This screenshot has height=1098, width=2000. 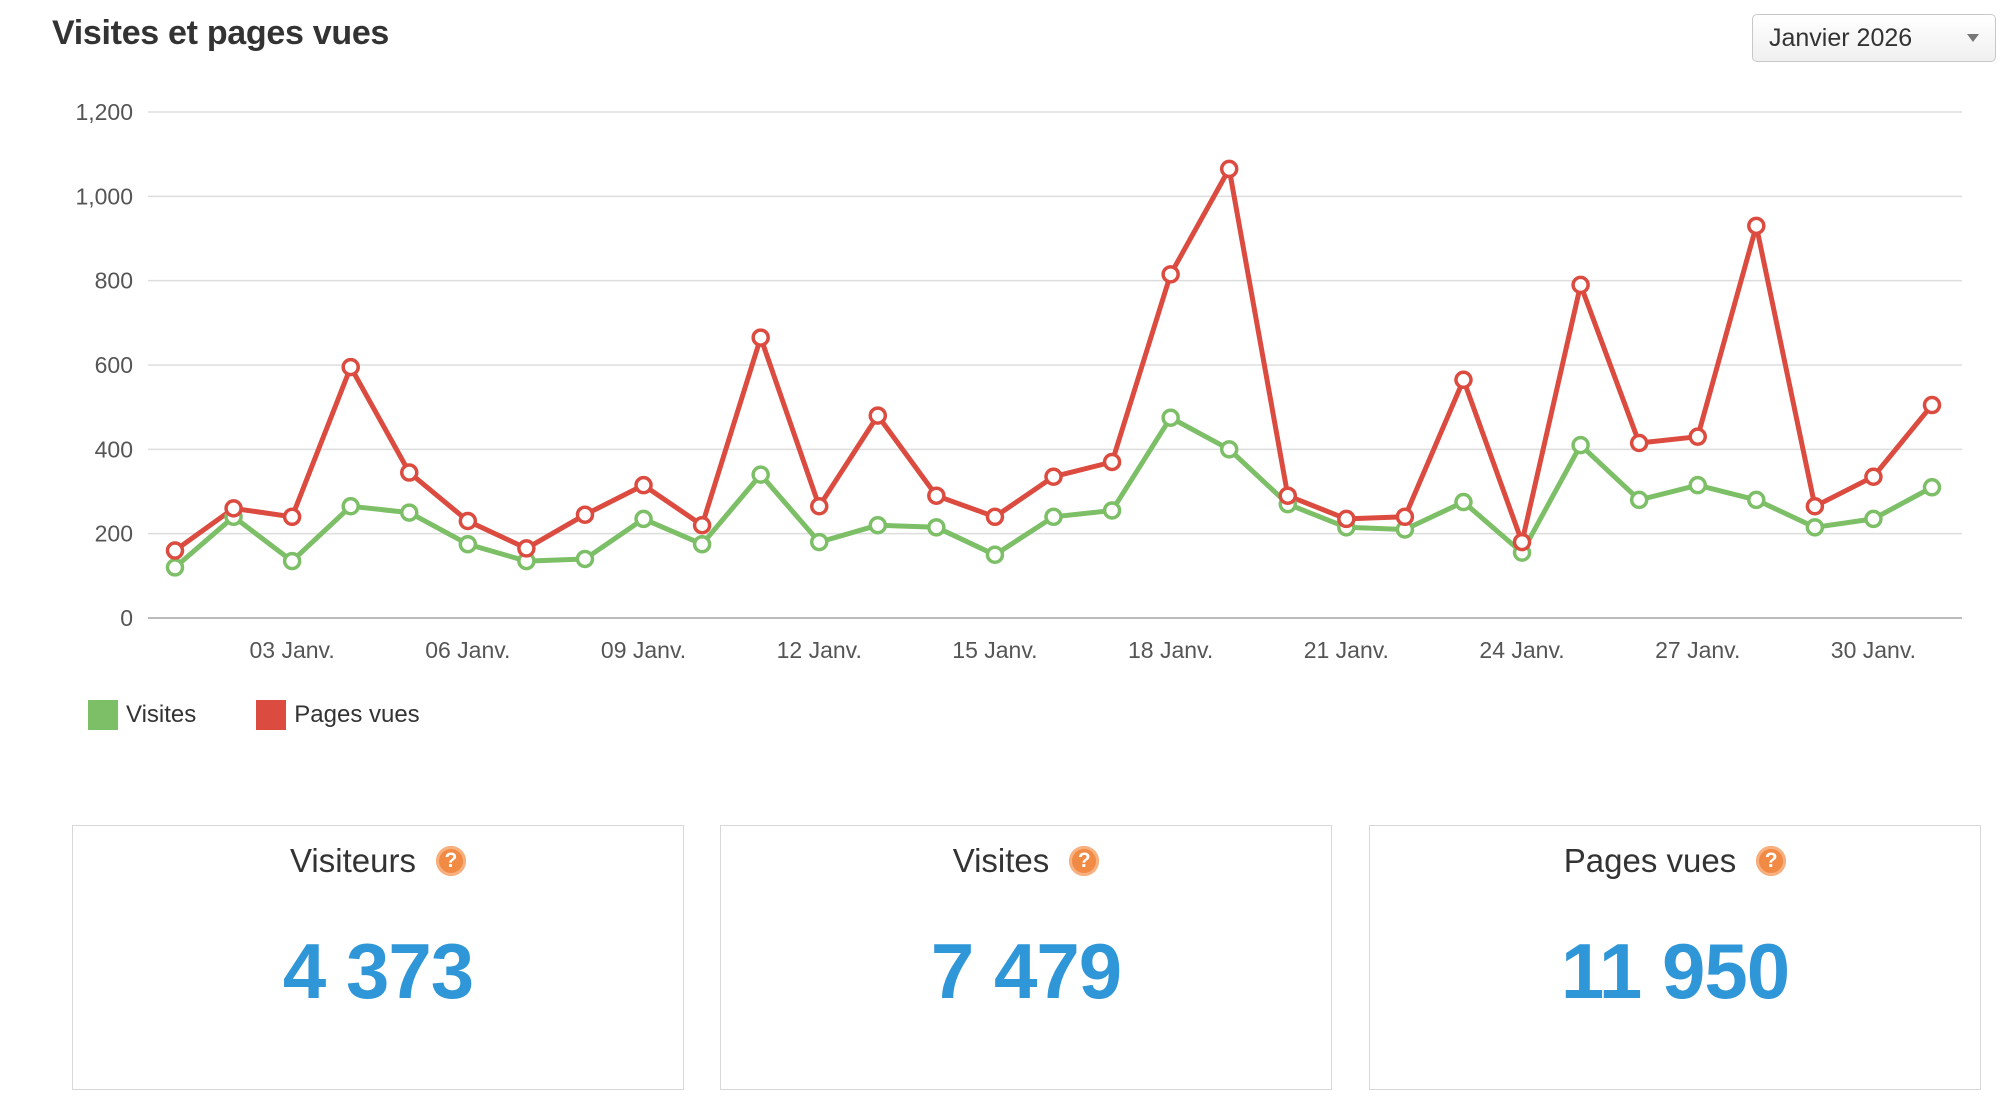 What do you see at coordinates (643, 650) in the screenshot?
I see `x-tick-label: 09 Janv.` at bounding box center [643, 650].